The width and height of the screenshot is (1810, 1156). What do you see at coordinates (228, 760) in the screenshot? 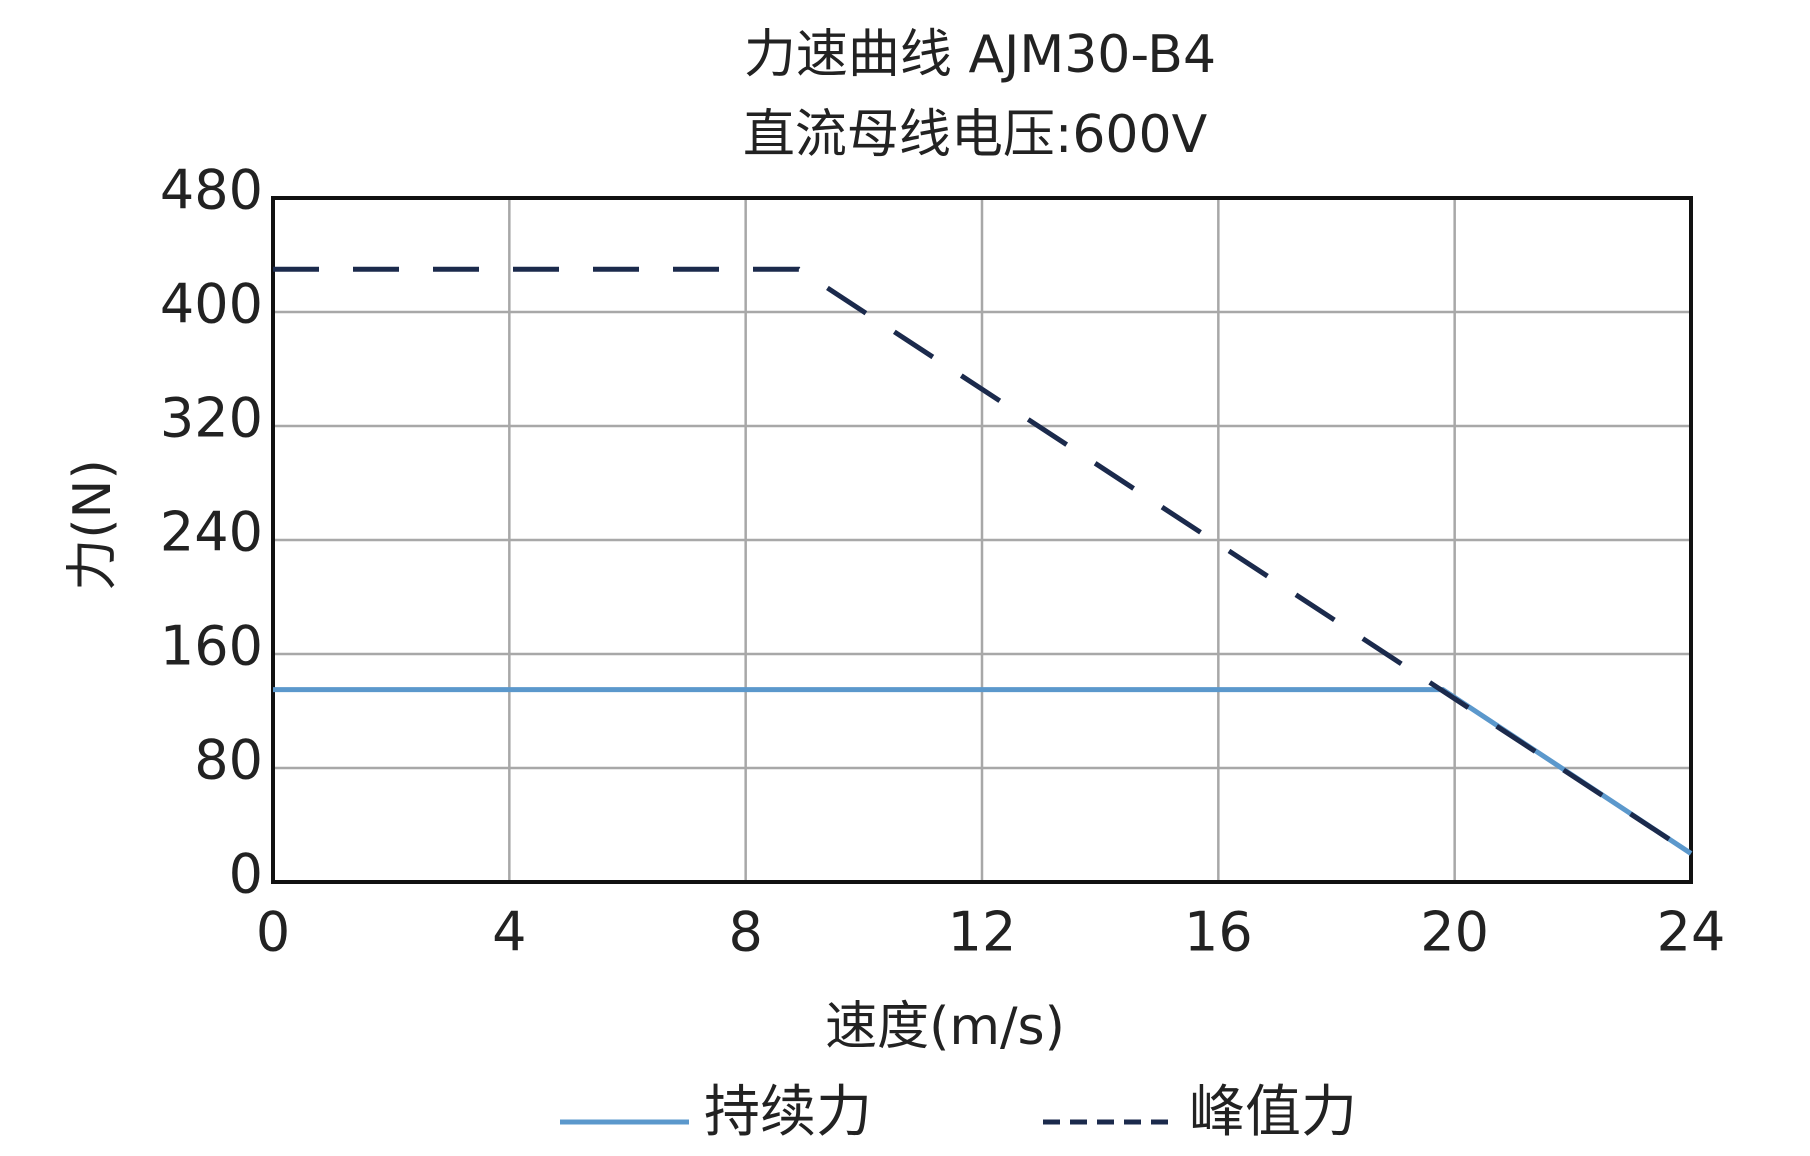
I see `y-tick-label: 80` at bounding box center [228, 760].